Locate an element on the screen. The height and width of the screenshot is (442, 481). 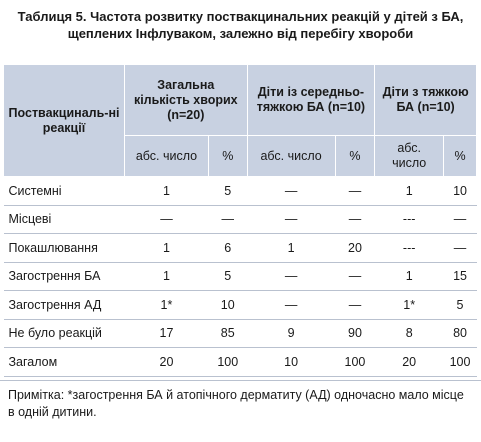
row-label: Місцеві is located at coordinates (64, 219).